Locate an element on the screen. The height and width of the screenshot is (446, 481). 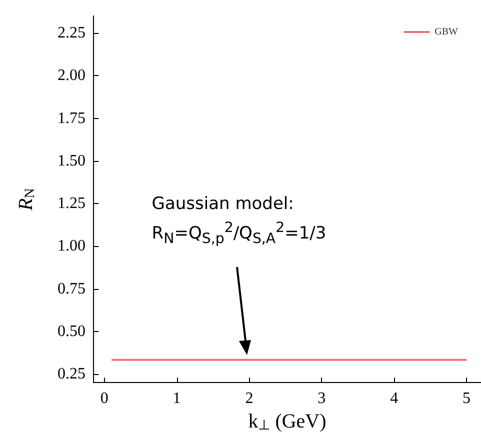
x-tick-label: 4 is located at coordinates (394, 399).